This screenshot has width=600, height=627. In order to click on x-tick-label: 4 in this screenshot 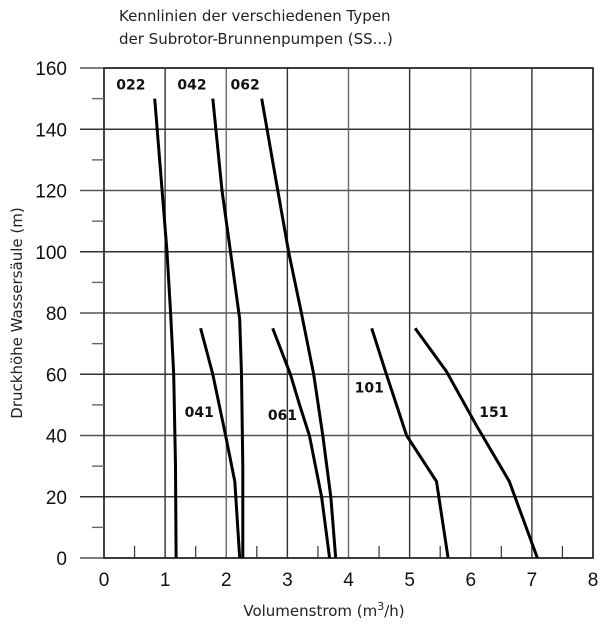, I will do `click(348, 580)`.